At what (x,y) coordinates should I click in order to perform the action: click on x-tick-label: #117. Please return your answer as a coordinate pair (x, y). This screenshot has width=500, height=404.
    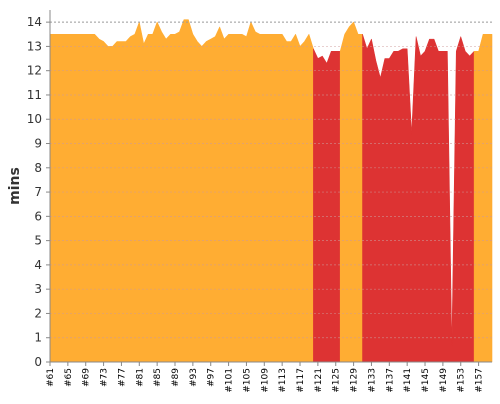
    Looking at the image, I should click on (301, 380).